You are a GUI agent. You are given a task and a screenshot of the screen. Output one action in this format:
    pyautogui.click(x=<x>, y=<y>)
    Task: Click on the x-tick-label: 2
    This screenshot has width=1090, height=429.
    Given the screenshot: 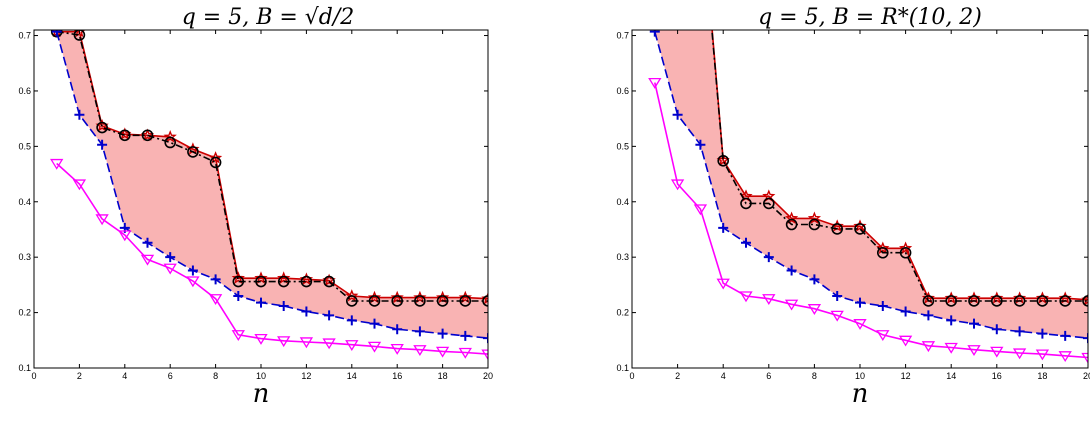 What is the action you would take?
    pyautogui.click(x=677, y=376)
    